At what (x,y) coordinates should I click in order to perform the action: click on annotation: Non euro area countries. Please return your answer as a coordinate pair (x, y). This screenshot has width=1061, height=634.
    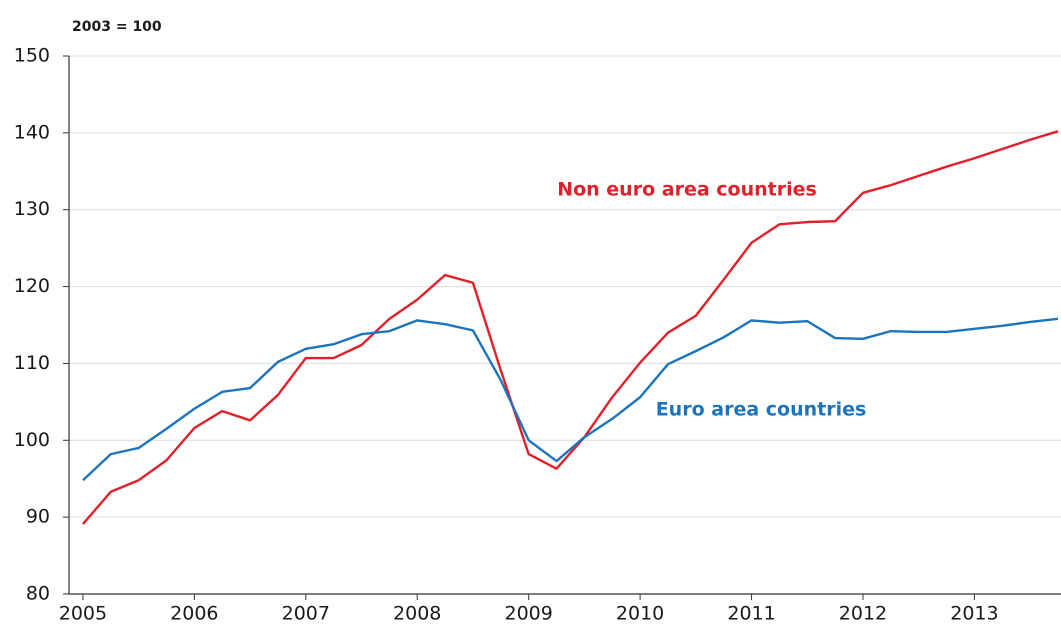
    Looking at the image, I should click on (687, 190).